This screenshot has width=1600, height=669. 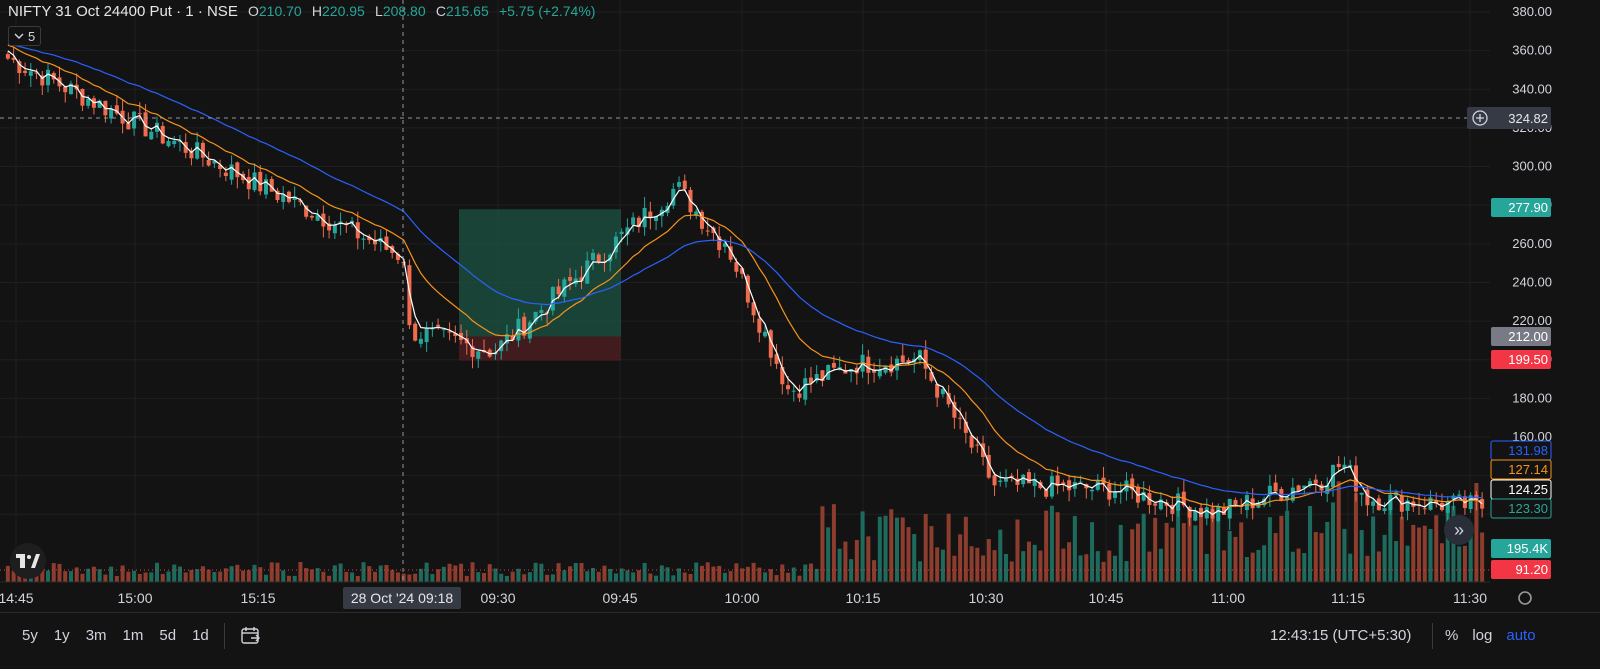 What do you see at coordinates (28, 561) in the screenshot?
I see `tradingview-logo` at bounding box center [28, 561].